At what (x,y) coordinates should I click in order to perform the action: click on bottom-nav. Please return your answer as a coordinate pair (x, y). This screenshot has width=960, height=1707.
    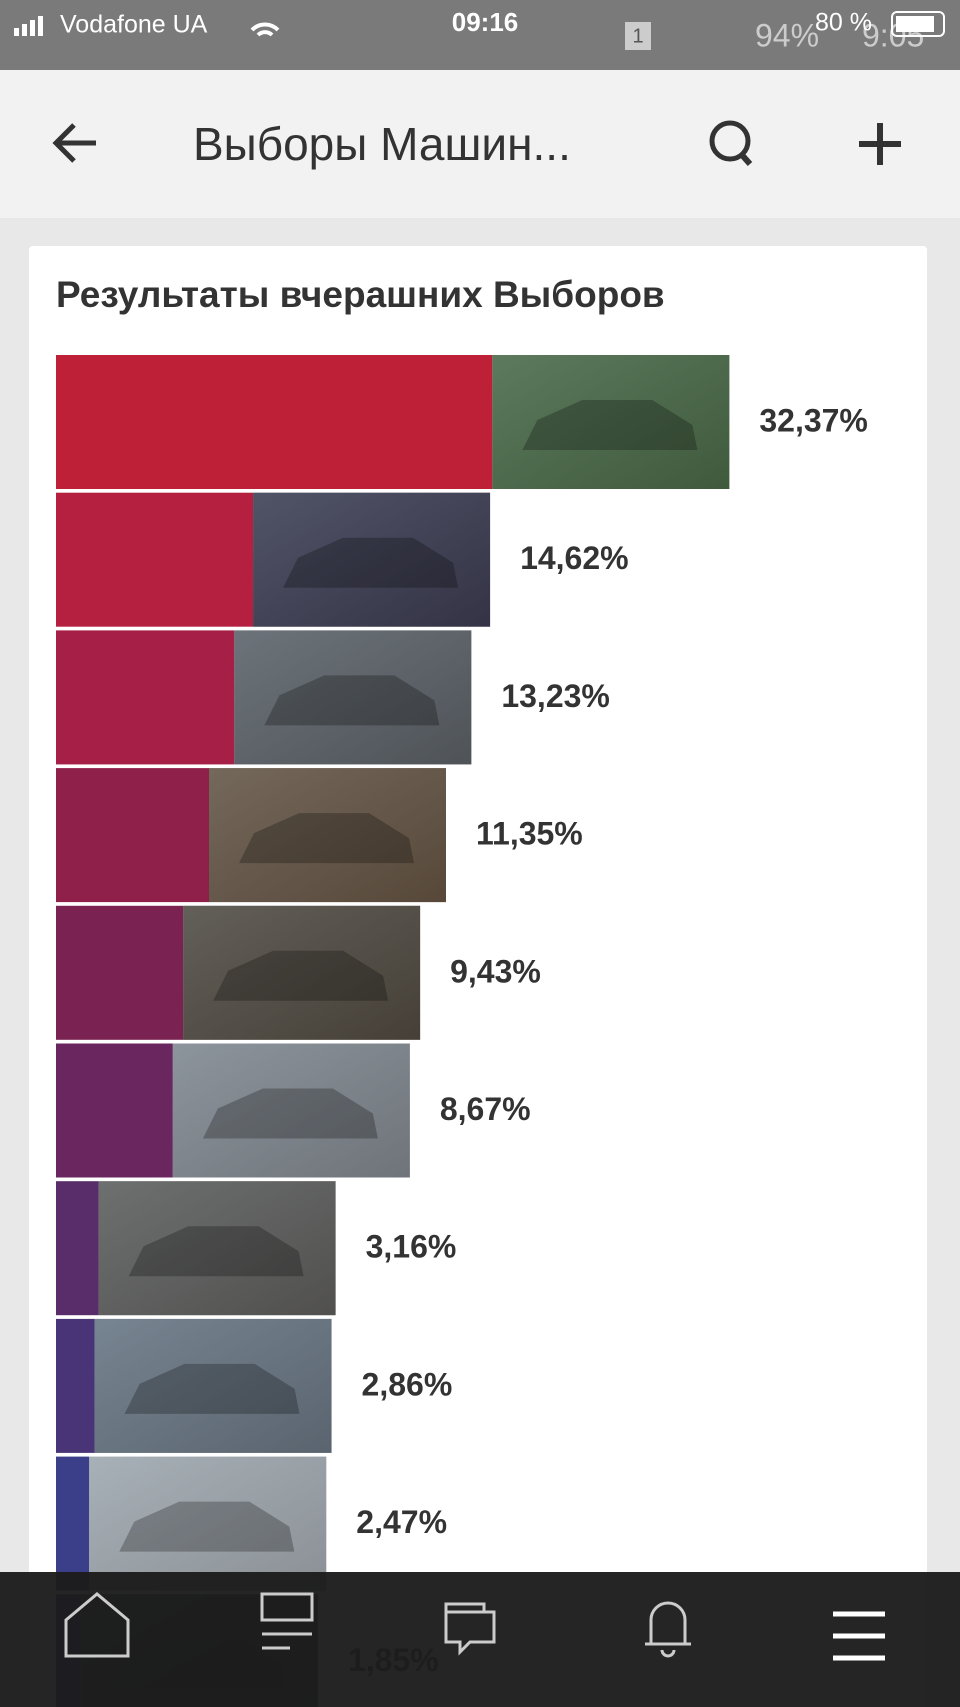
    Looking at the image, I should click on (480, 1639).